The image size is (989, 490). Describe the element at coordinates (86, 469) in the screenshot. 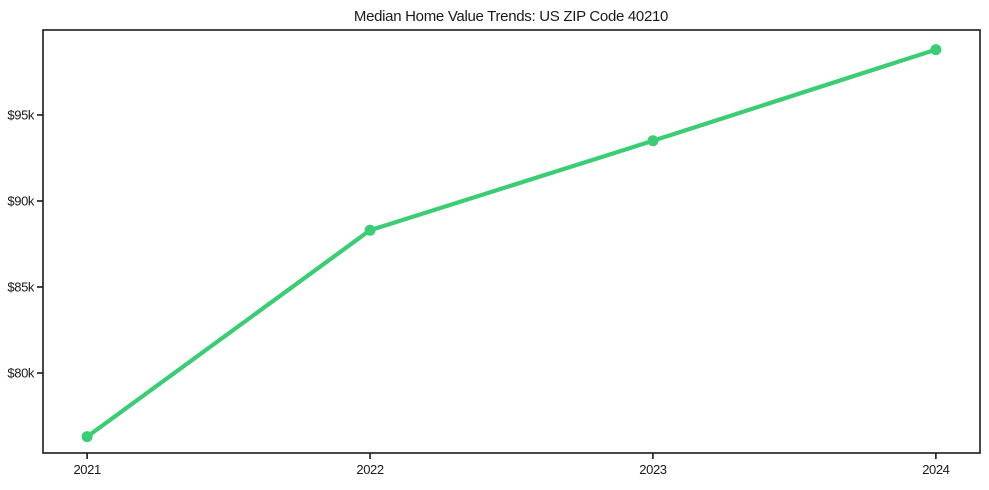

I see `x-tick-label: 2021` at that location.